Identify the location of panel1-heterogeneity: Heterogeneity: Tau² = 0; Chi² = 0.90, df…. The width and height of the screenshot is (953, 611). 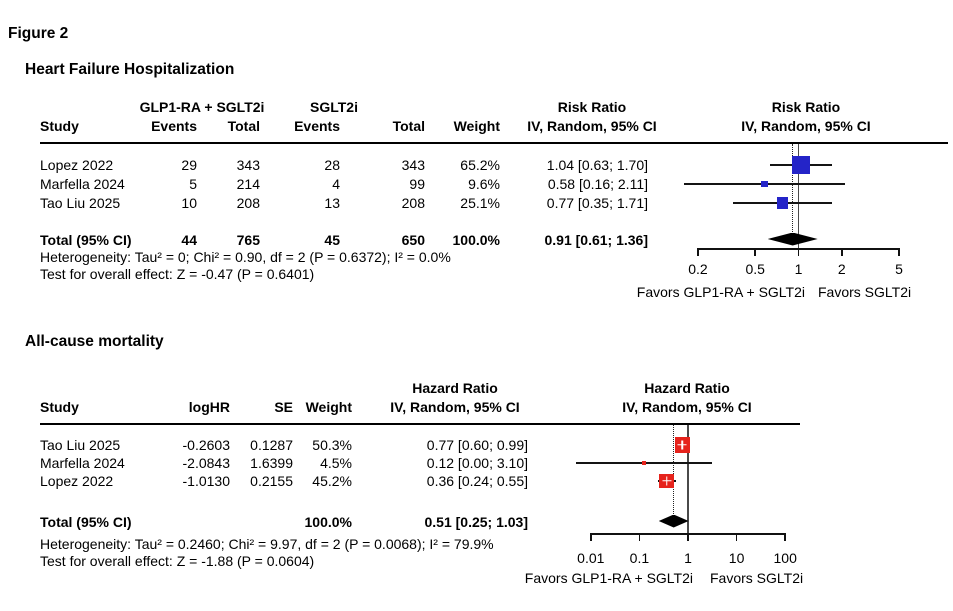
(245, 257).